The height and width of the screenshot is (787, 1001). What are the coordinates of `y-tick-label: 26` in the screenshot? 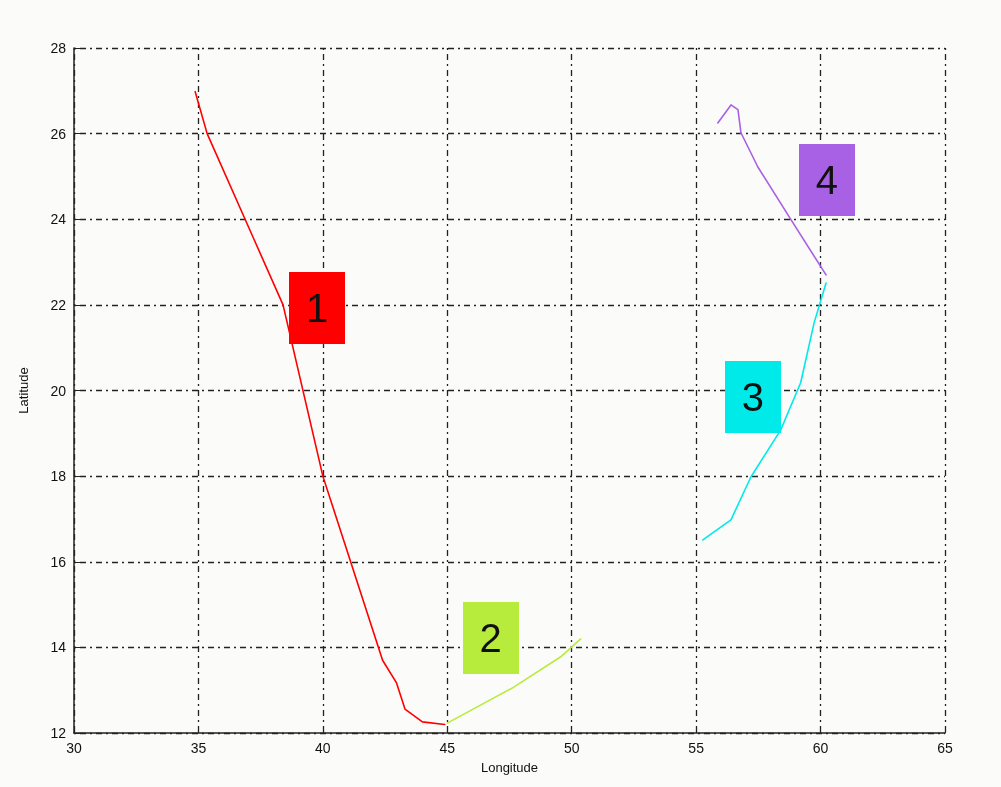 It's located at (58, 133).